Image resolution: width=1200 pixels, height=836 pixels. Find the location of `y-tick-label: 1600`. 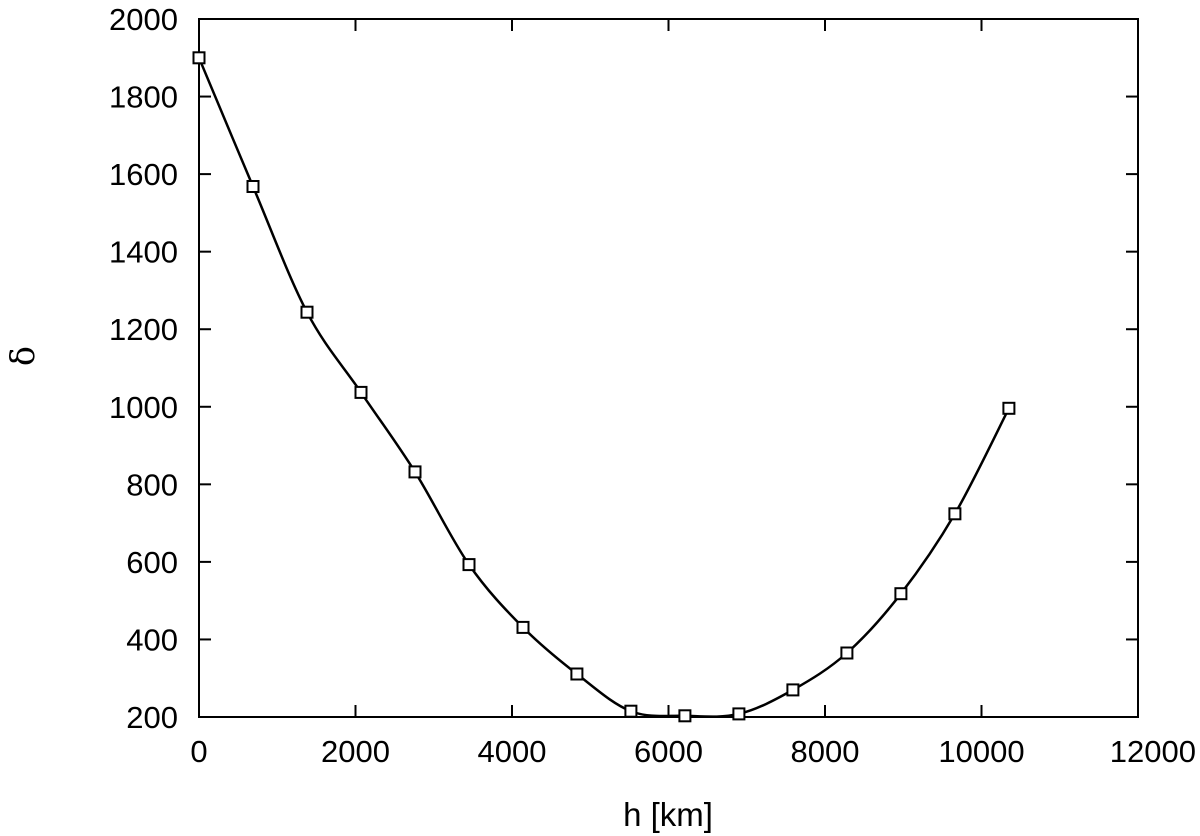

y-tick-label: 1600 is located at coordinates (143, 174).